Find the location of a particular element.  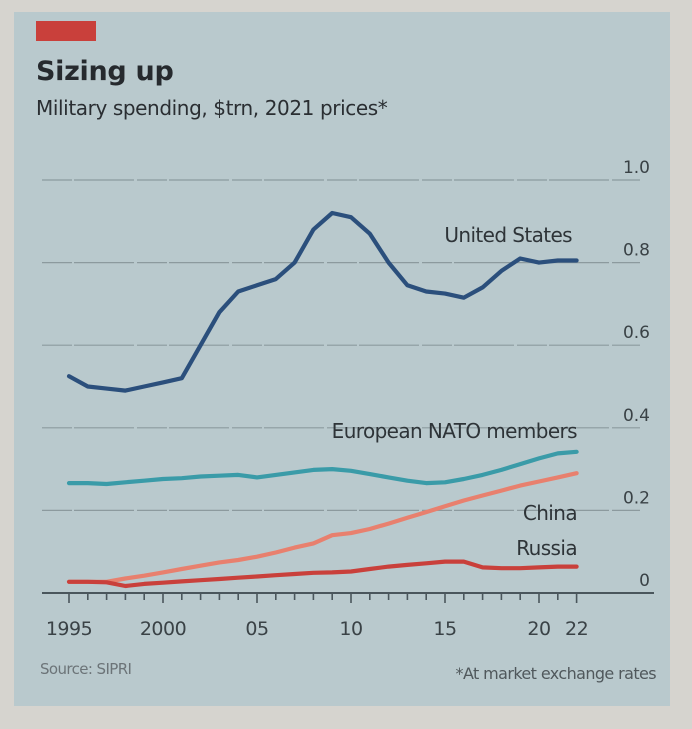

x-tick-label: 10 is located at coordinates (350, 629).